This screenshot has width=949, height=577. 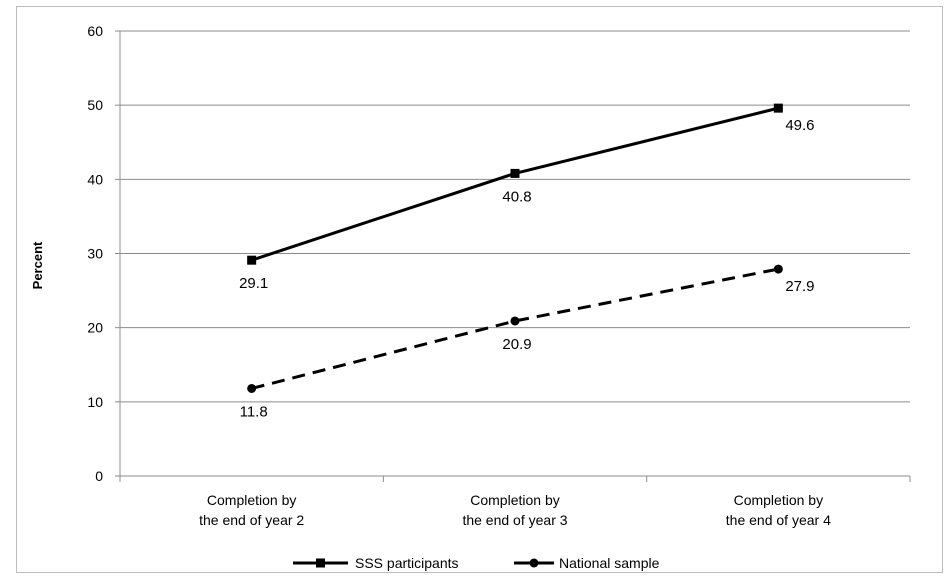 I want to click on legend: SSS participants National sample, so click(x=476, y=563).